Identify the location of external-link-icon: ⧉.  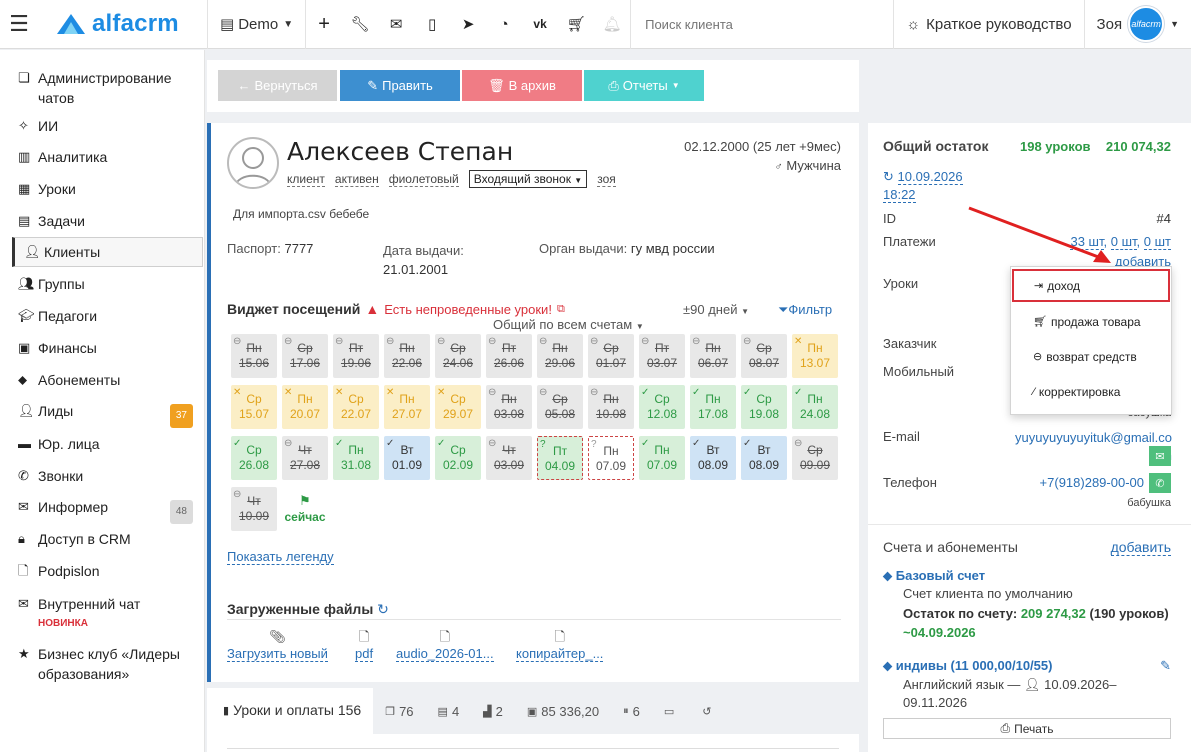
(560, 308).